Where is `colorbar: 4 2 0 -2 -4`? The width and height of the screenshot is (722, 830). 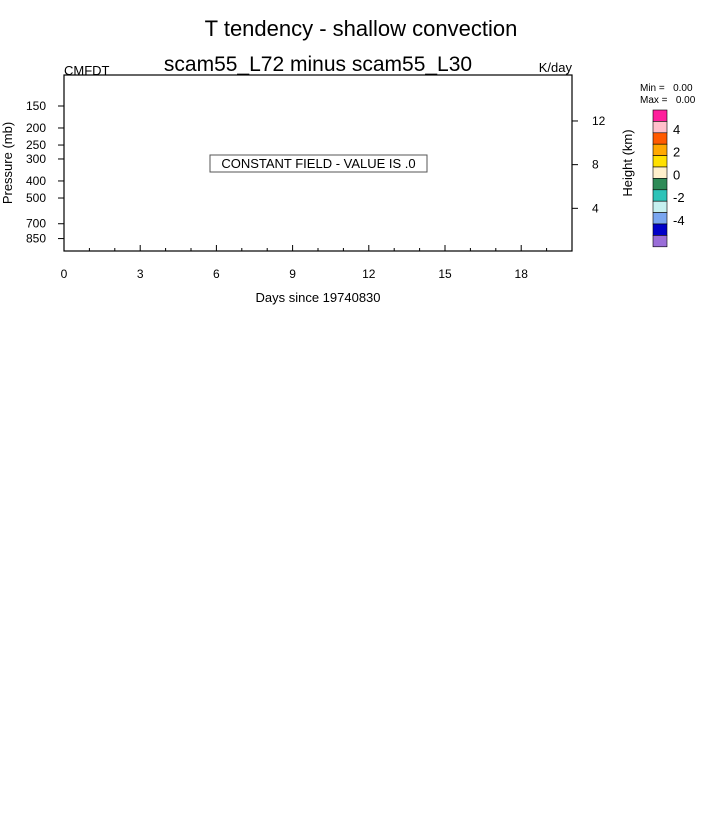 colorbar: 4 2 0 -2 -4 is located at coordinates (668, 178).